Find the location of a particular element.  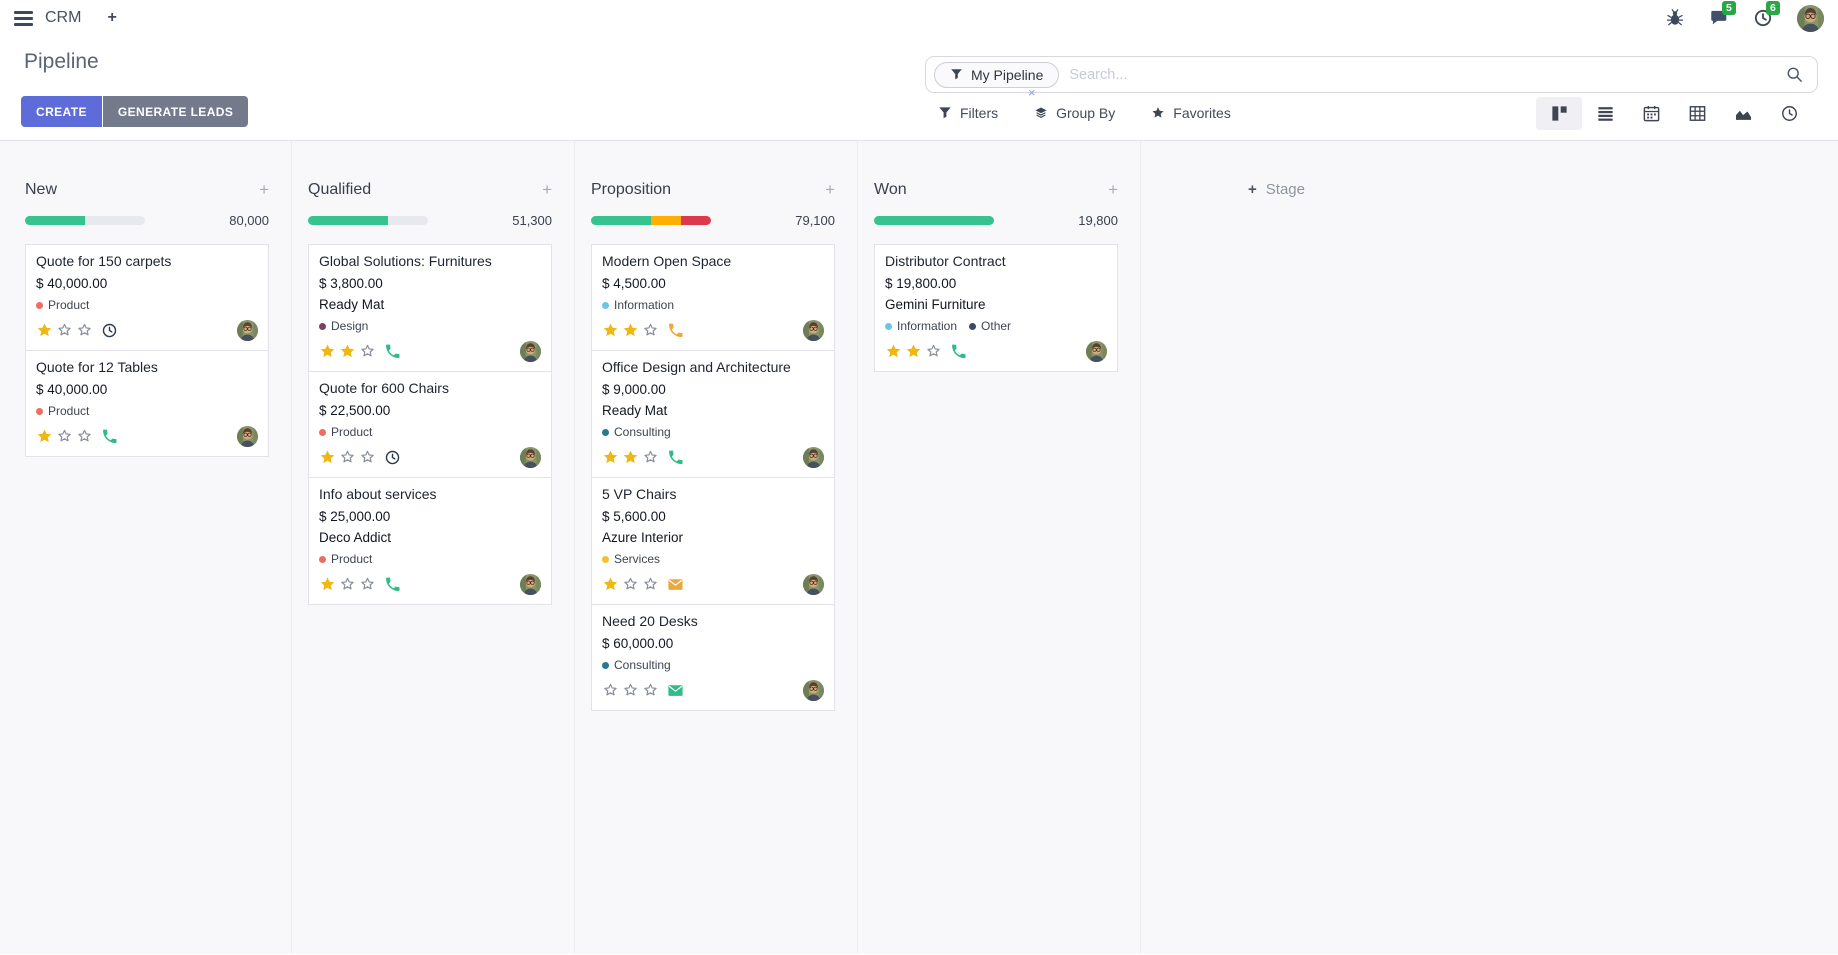

user-avatar is located at coordinates (1810, 18).